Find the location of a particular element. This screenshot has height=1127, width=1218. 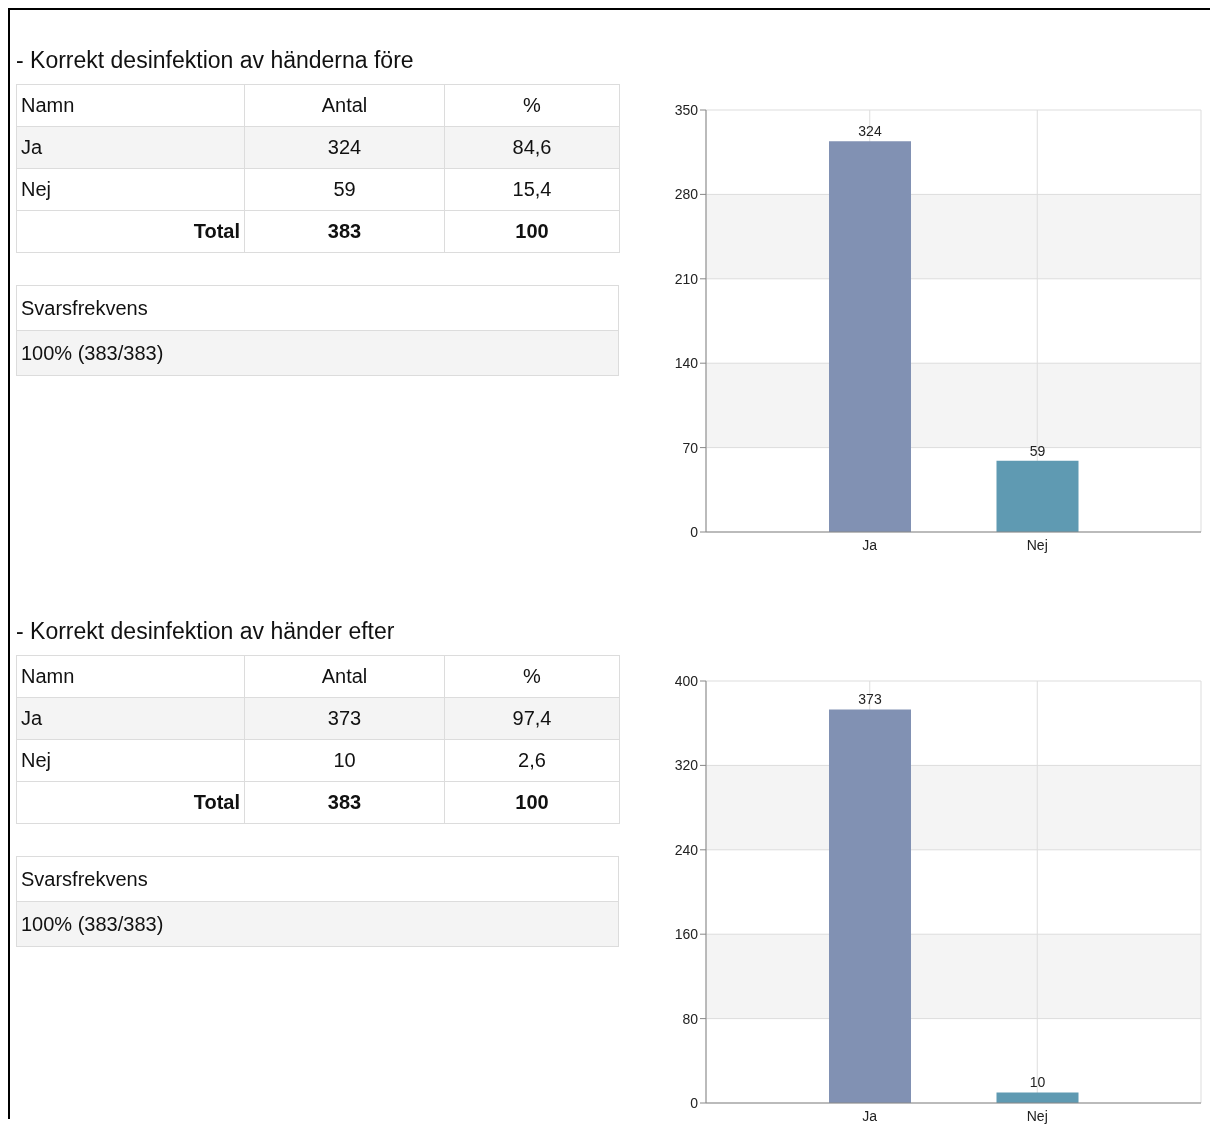

text: 324 is located at coordinates (344, 147).